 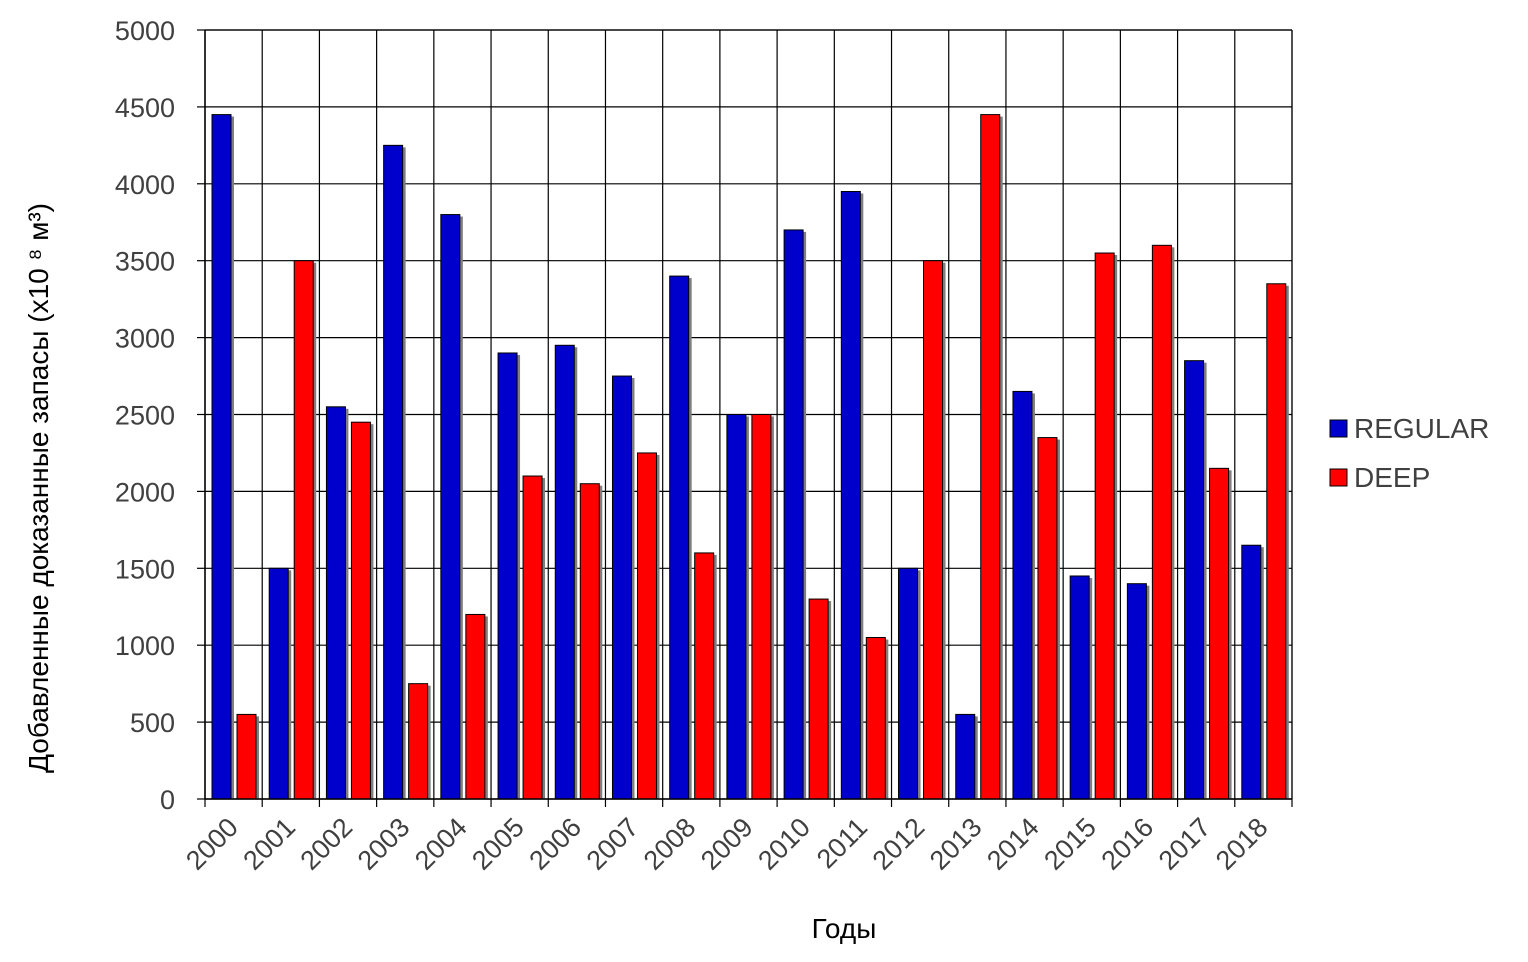 I want to click on bar-regular-2009, so click(x=736, y=607).